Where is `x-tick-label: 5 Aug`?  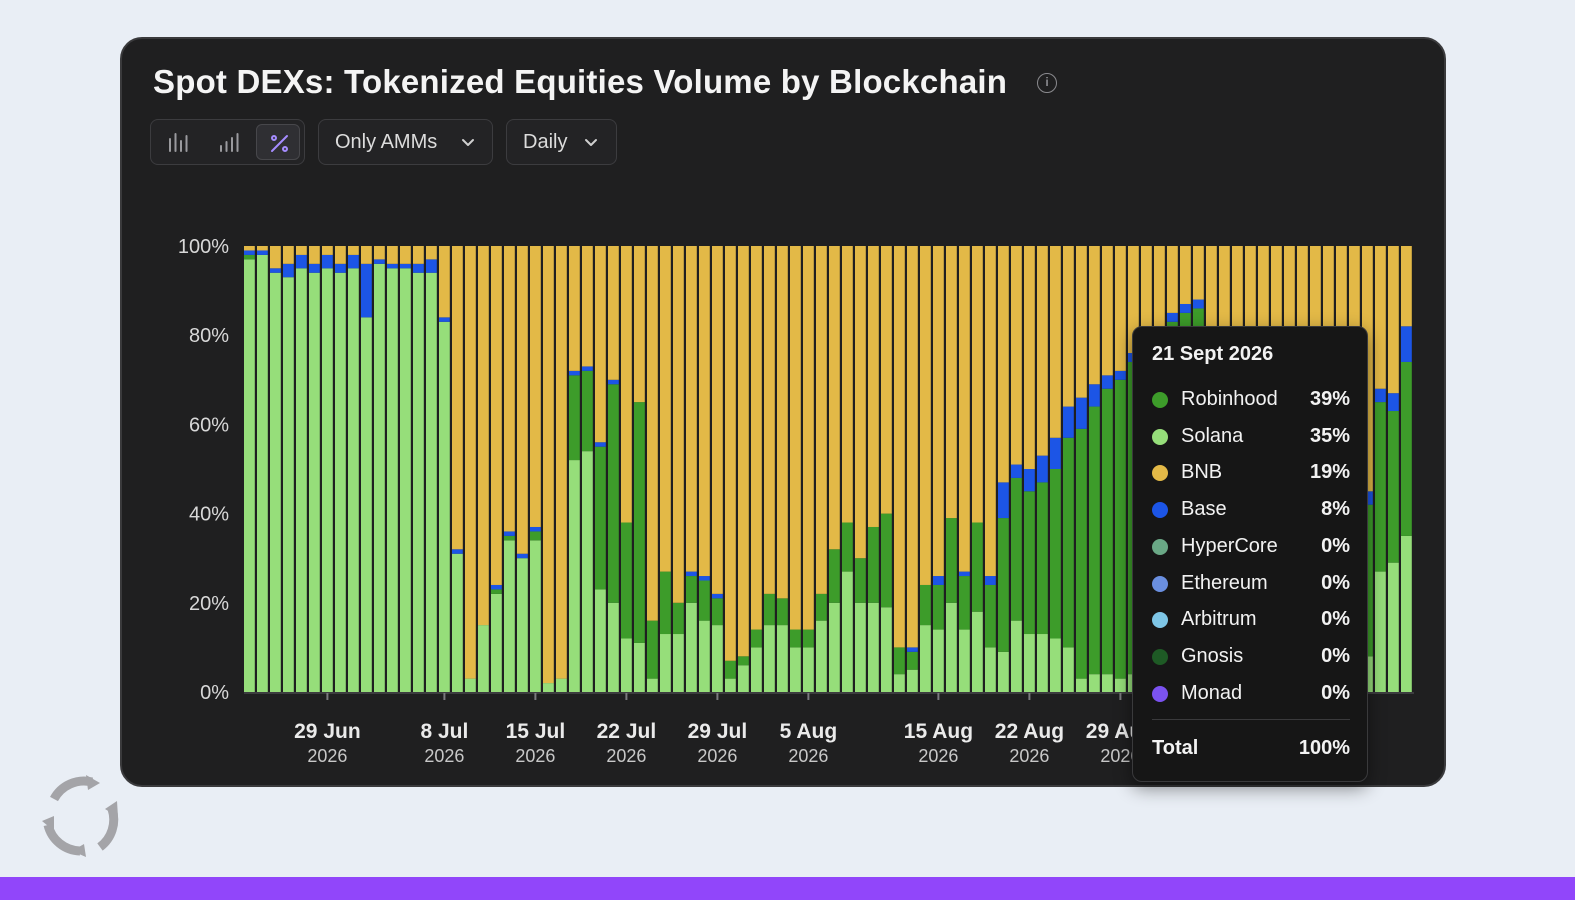
x-tick-label: 5 Aug is located at coordinates (809, 731).